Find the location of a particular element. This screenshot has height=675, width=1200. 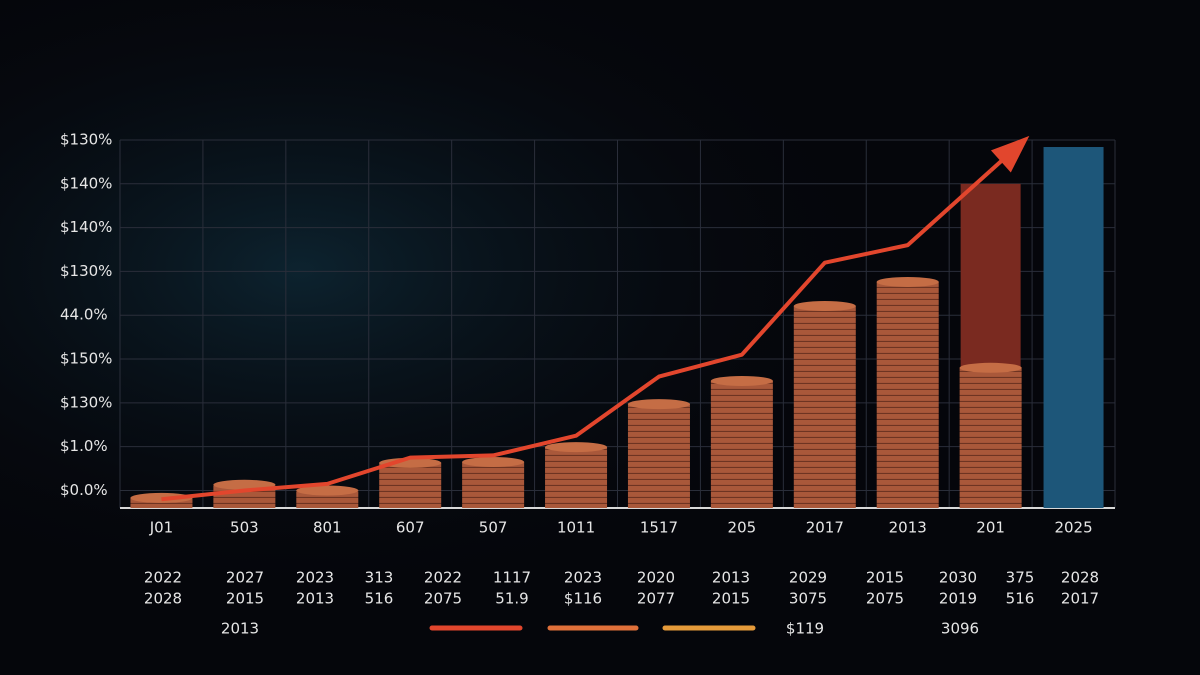

footer-label: 2013 is located at coordinates (240, 629).